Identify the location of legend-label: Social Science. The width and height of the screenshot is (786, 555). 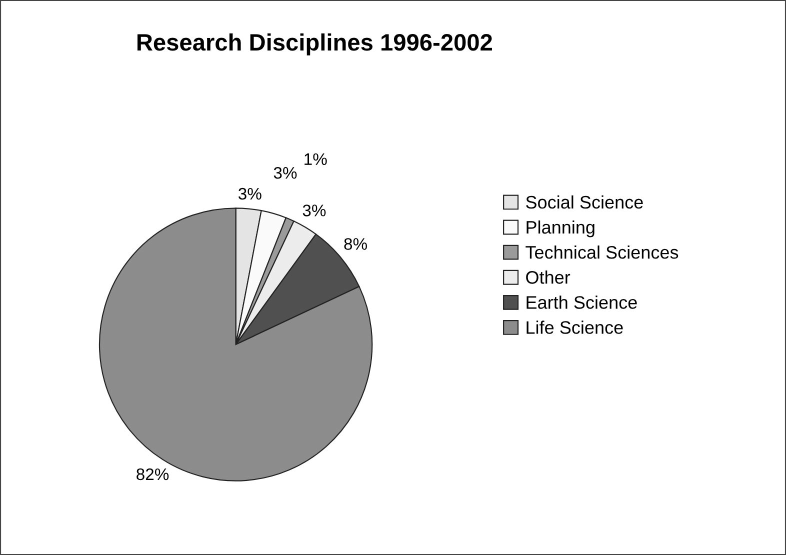
(584, 202).